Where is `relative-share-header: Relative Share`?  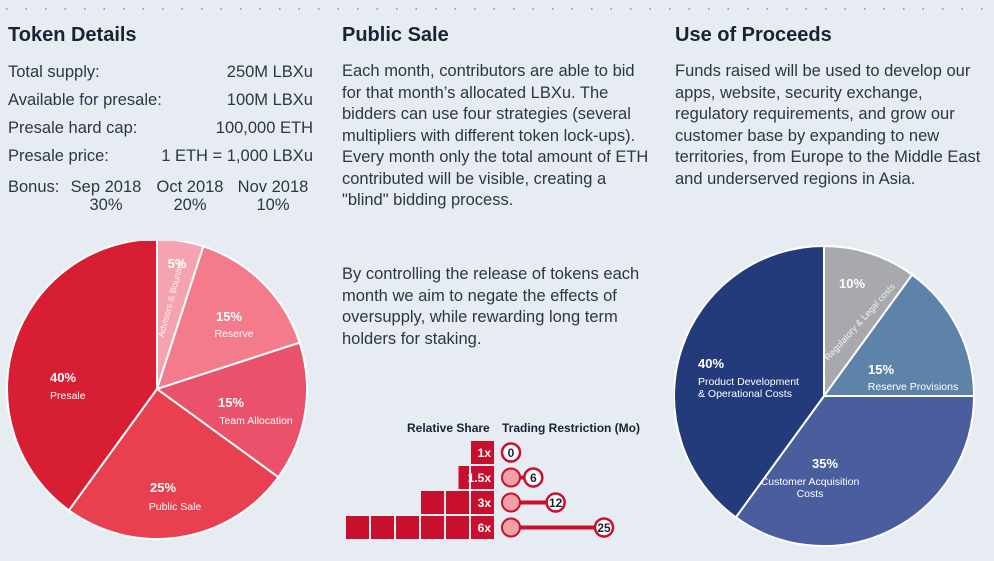
relative-share-header: Relative Share is located at coordinates (448, 428).